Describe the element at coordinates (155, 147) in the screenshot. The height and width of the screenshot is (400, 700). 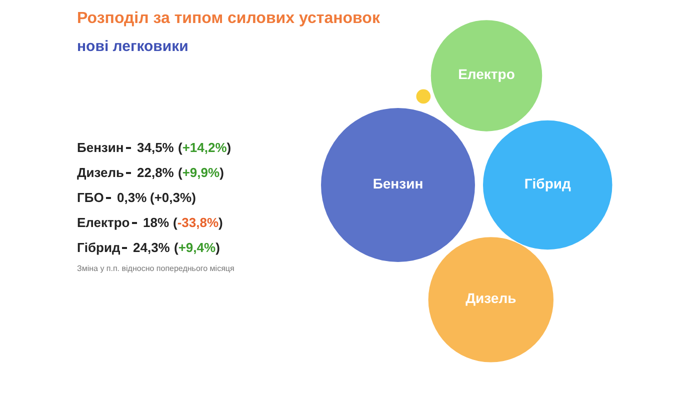
I see `data-label: 34,5%` at that location.